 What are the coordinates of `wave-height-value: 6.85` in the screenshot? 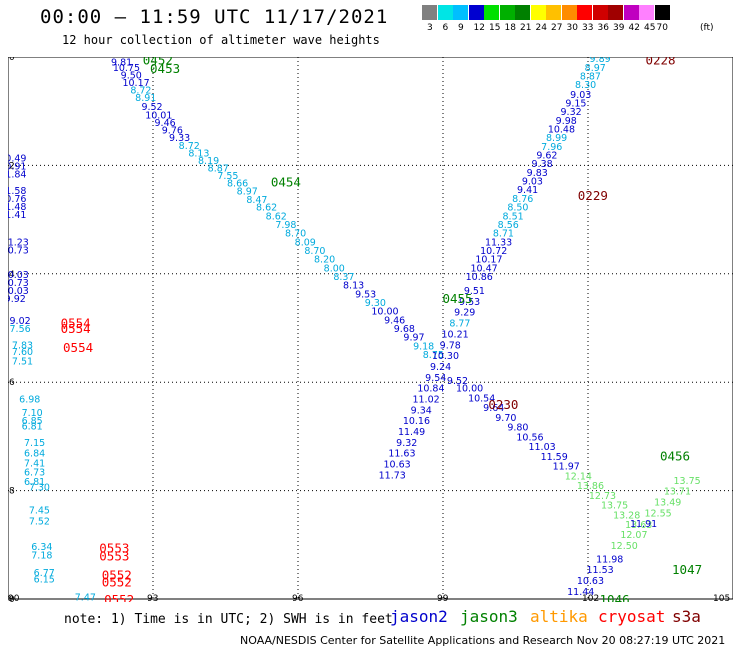 It's located at (32, 421).